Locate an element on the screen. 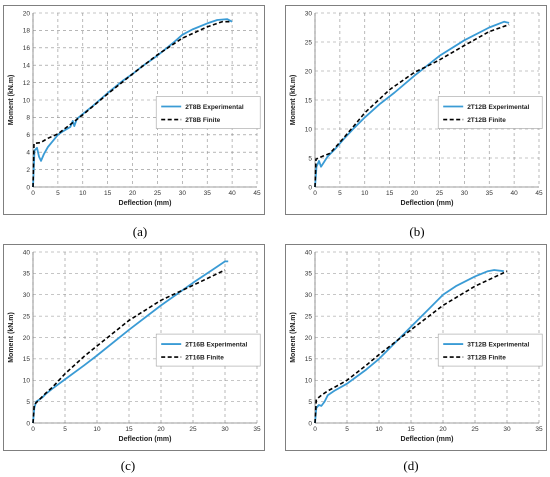 The width and height of the screenshot is (550, 477). legend-label: 2T12B Finite is located at coordinates (486, 120).